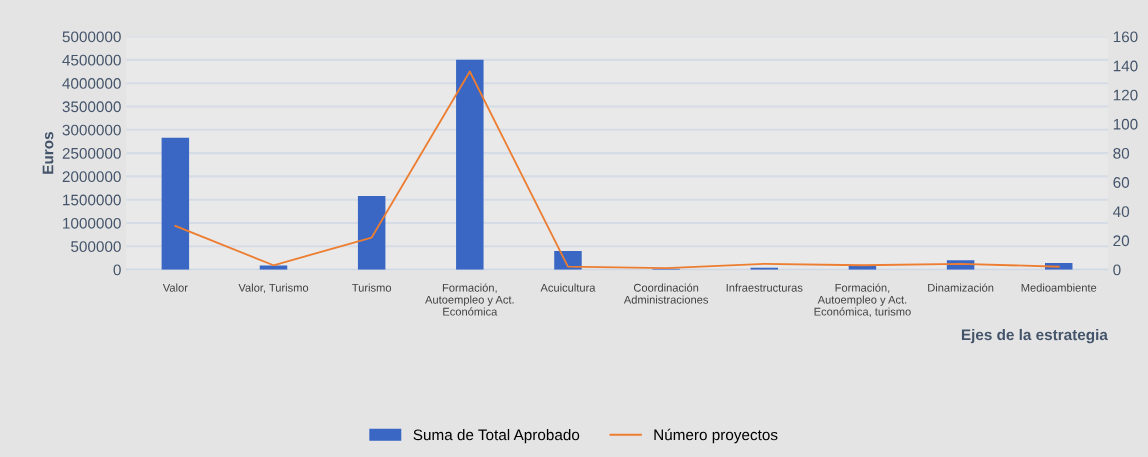  I want to click on y2-tick-label: 20, so click(1121, 241).